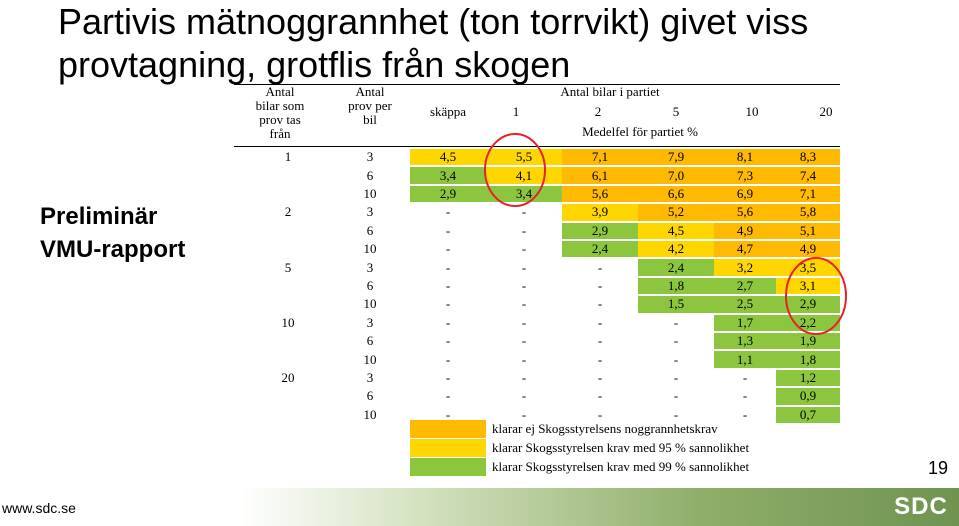  Describe the element at coordinates (808, 175) in the screenshot. I see `table-value-cell: 7,4` at that location.